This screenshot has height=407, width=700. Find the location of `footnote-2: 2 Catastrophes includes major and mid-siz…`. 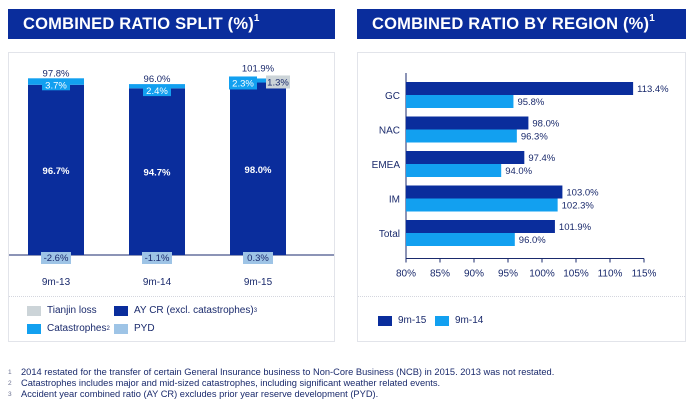

footnote-2: 2 Catastrophes includes major and mid-siz… is located at coordinates (224, 383).